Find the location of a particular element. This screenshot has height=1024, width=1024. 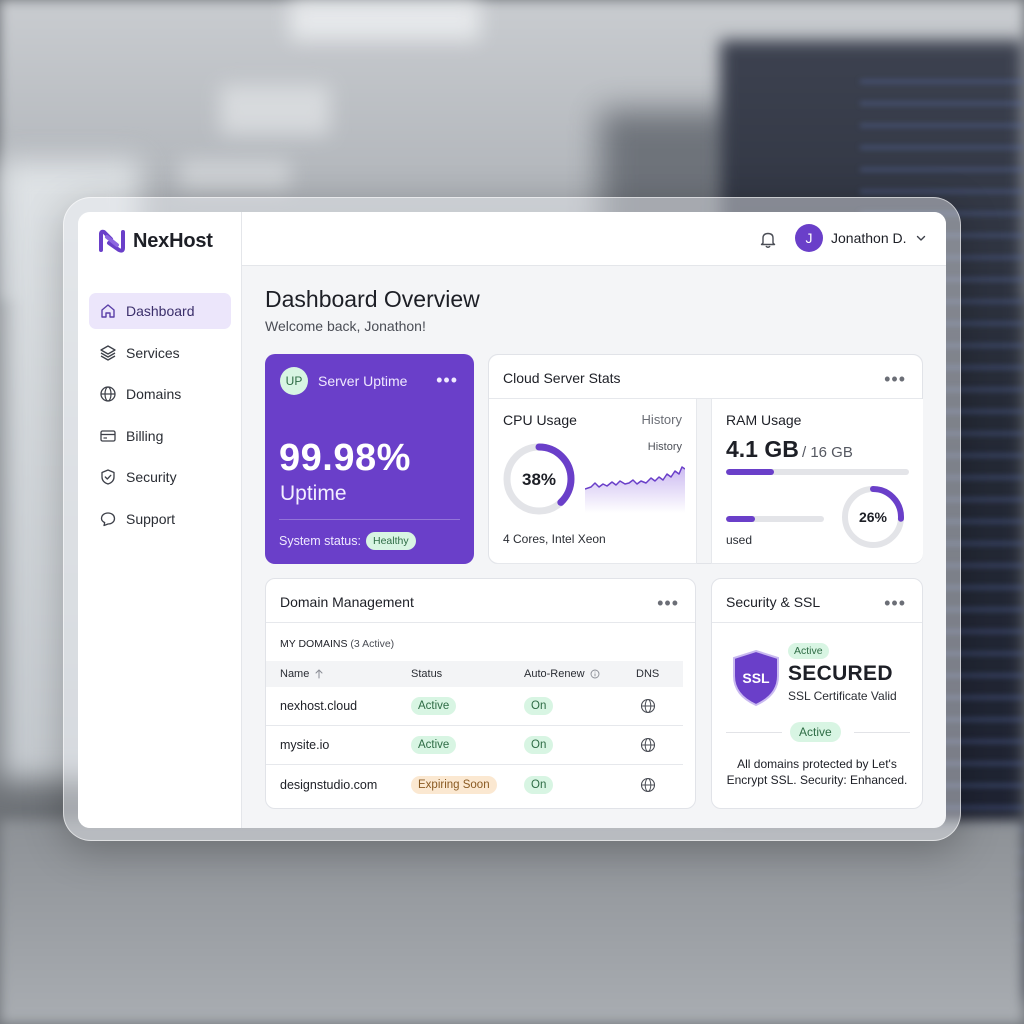

list-count: (3 Active) is located at coordinates (372, 644).